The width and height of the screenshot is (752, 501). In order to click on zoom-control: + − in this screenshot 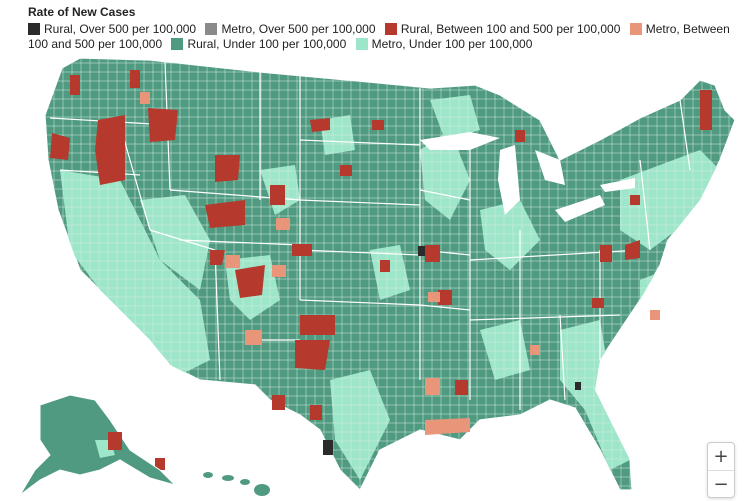, I will do `click(721, 470)`.